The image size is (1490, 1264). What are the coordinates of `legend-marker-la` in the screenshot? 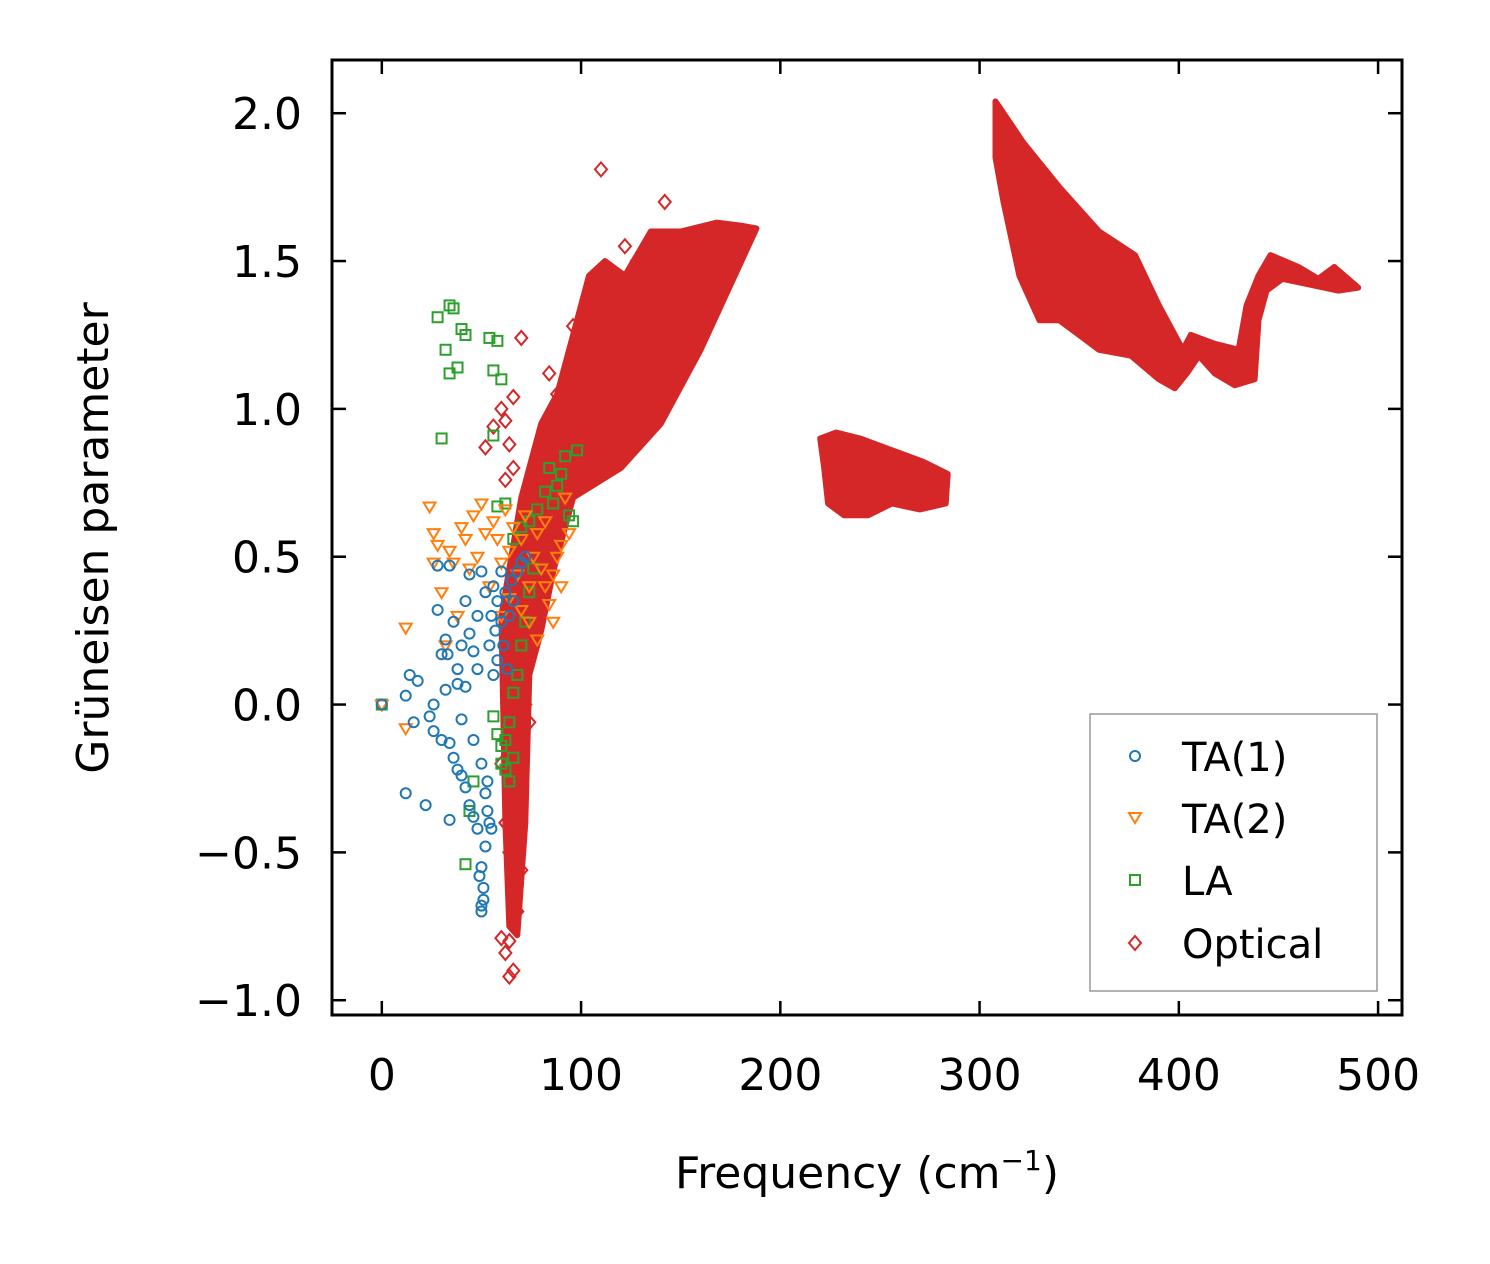 It's located at (1135, 880).